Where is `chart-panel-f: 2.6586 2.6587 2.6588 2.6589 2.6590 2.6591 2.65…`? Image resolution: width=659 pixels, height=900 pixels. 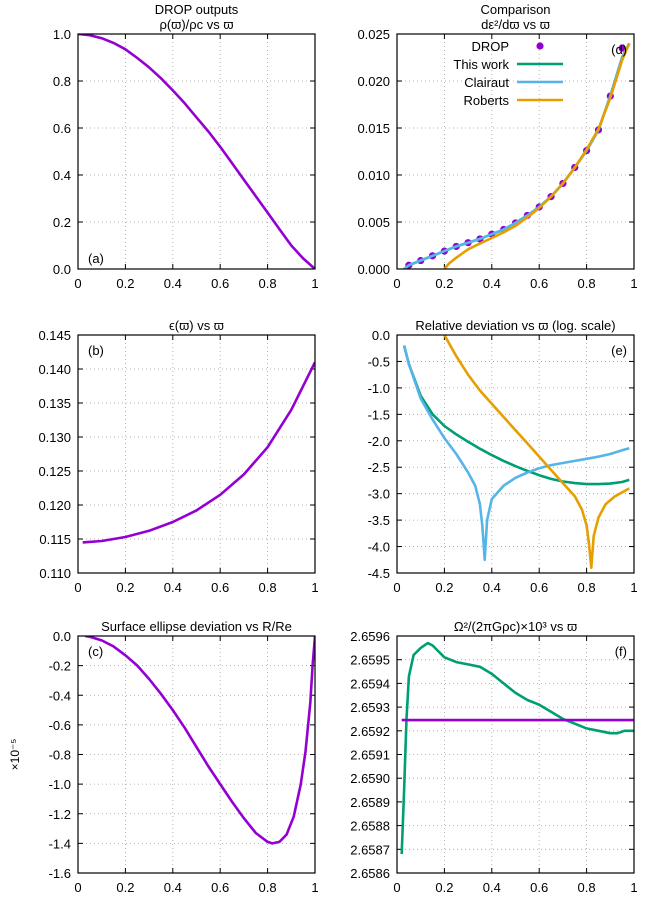
chart-panel-f: 2.6586 2.6587 2.6588 2.6589 2.6590 2.6591 2.65… is located at coordinates (493, 757).